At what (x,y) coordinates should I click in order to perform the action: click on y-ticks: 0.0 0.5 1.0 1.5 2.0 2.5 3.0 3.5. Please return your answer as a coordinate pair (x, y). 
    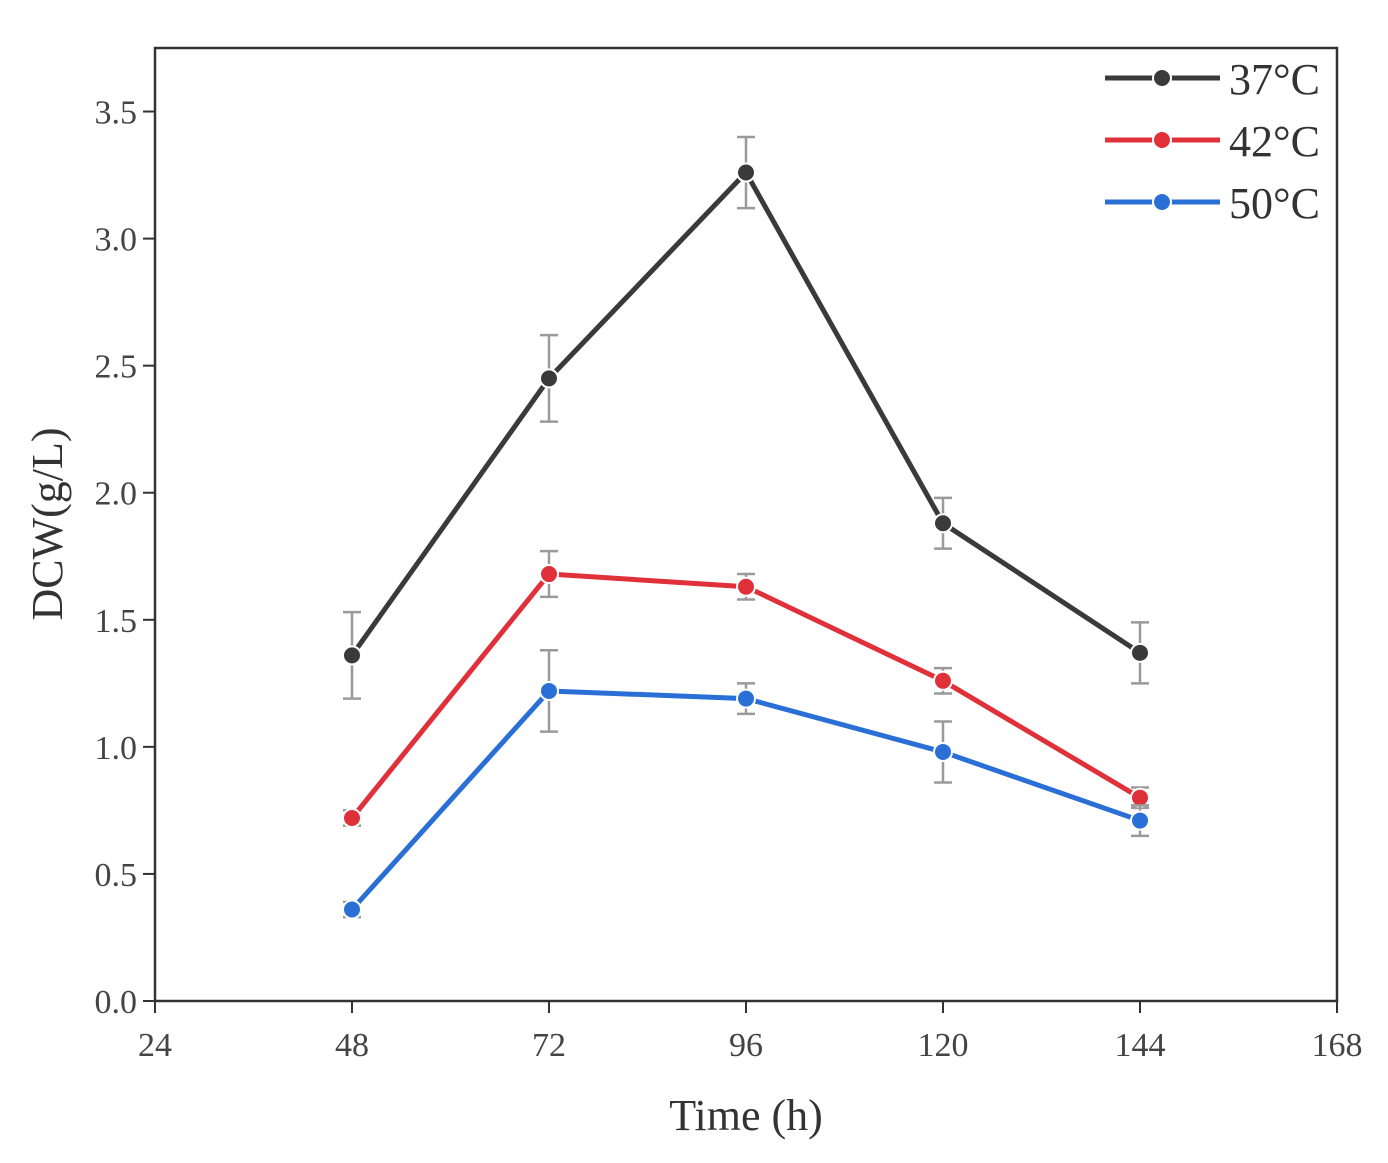
    Looking at the image, I should click on (125, 558).